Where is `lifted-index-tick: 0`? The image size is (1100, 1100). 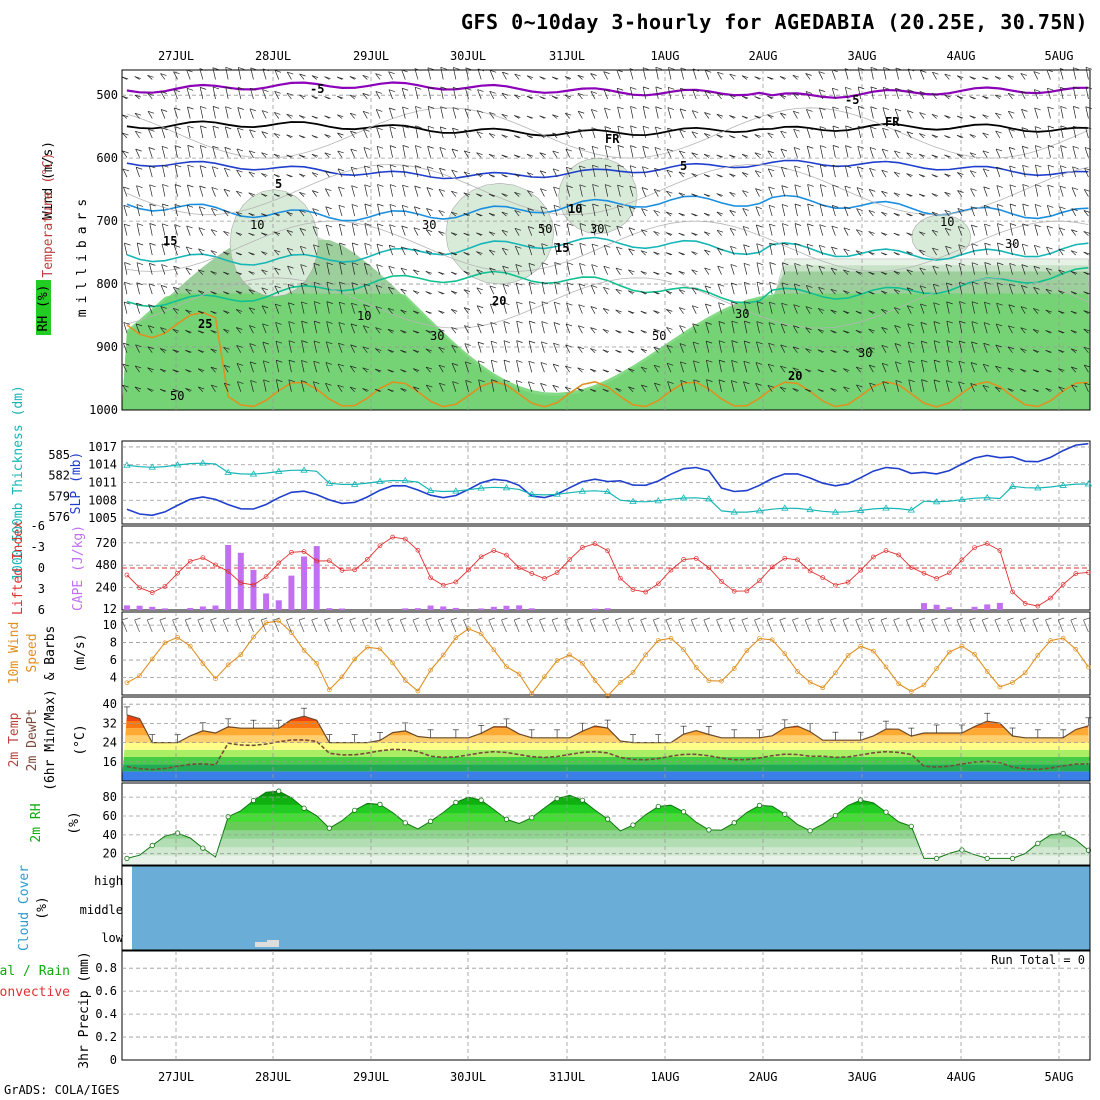 lifted-index-tick: 0 is located at coordinates (41, 568).